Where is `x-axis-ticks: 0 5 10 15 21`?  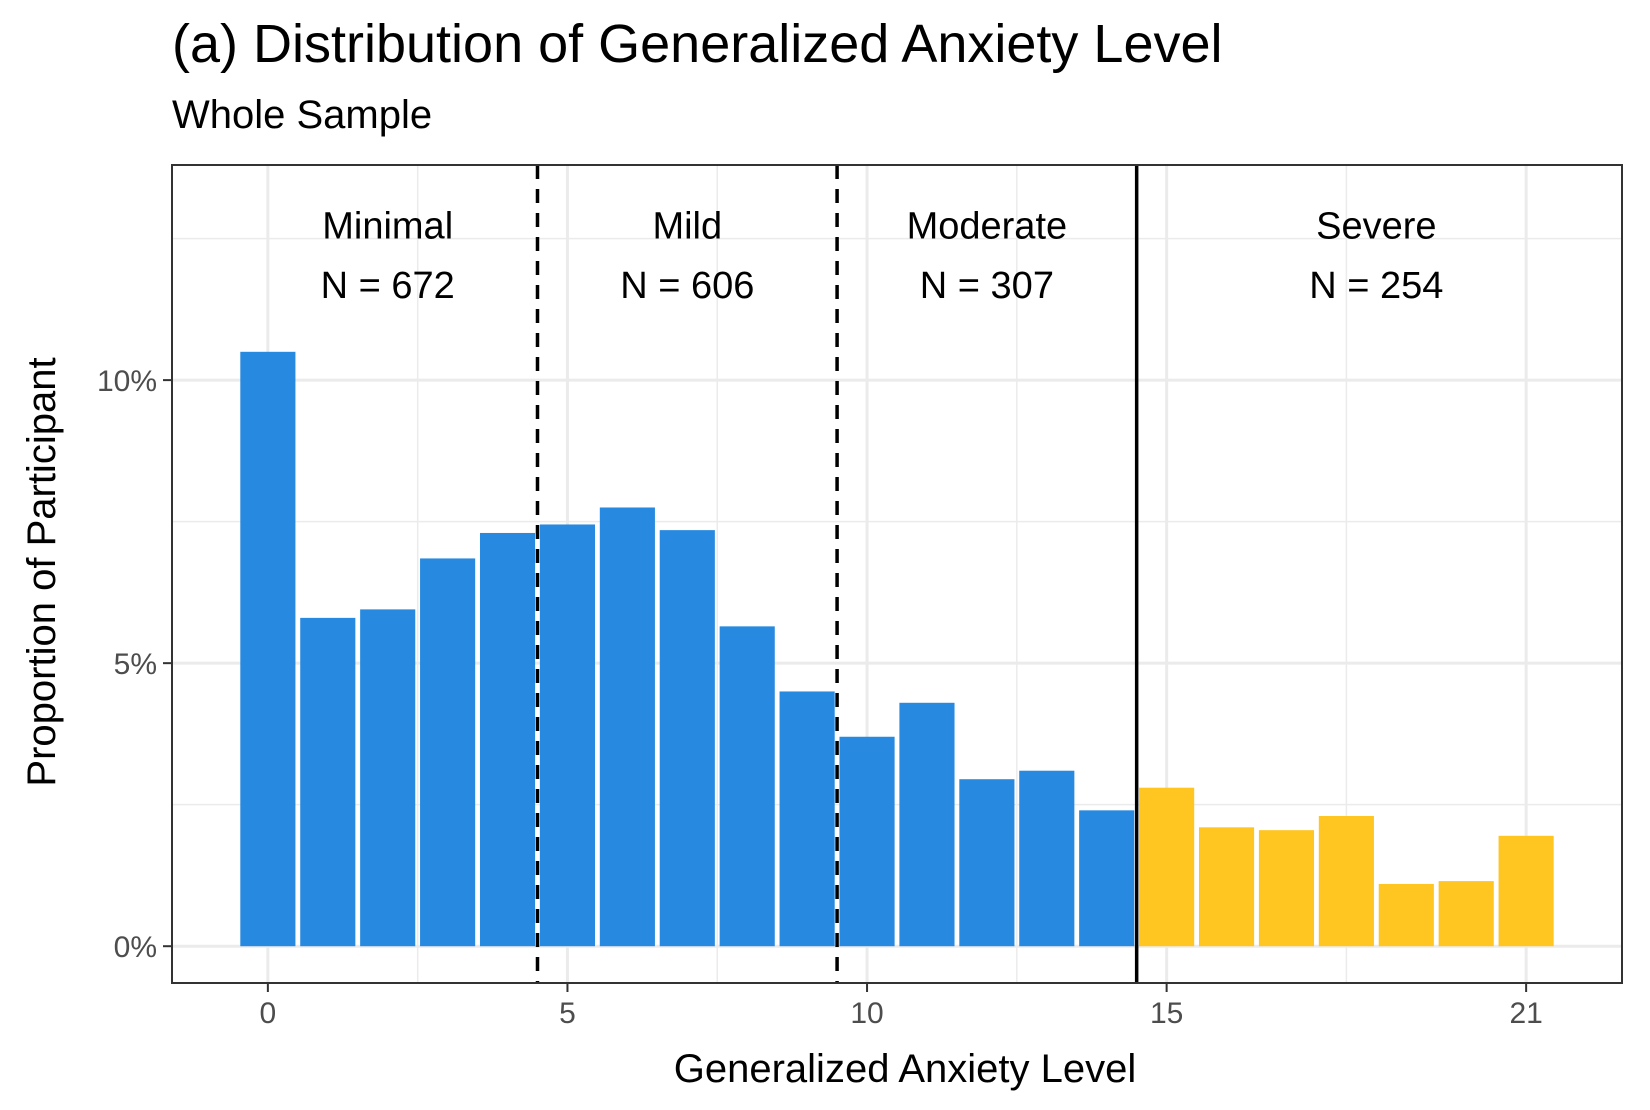 x-axis-ticks: 0 5 10 15 21 is located at coordinates (901, 1006).